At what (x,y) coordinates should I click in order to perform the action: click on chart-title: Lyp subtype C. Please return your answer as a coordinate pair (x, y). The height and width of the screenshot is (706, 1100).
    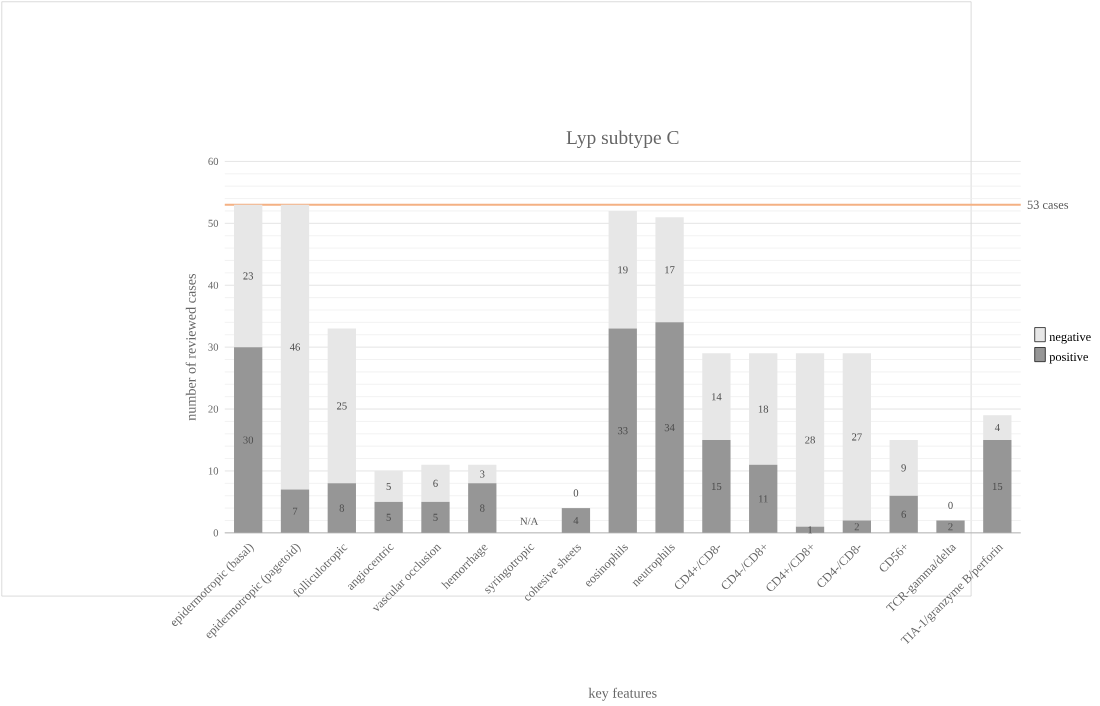
    Looking at the image, I should click on (622, 139).